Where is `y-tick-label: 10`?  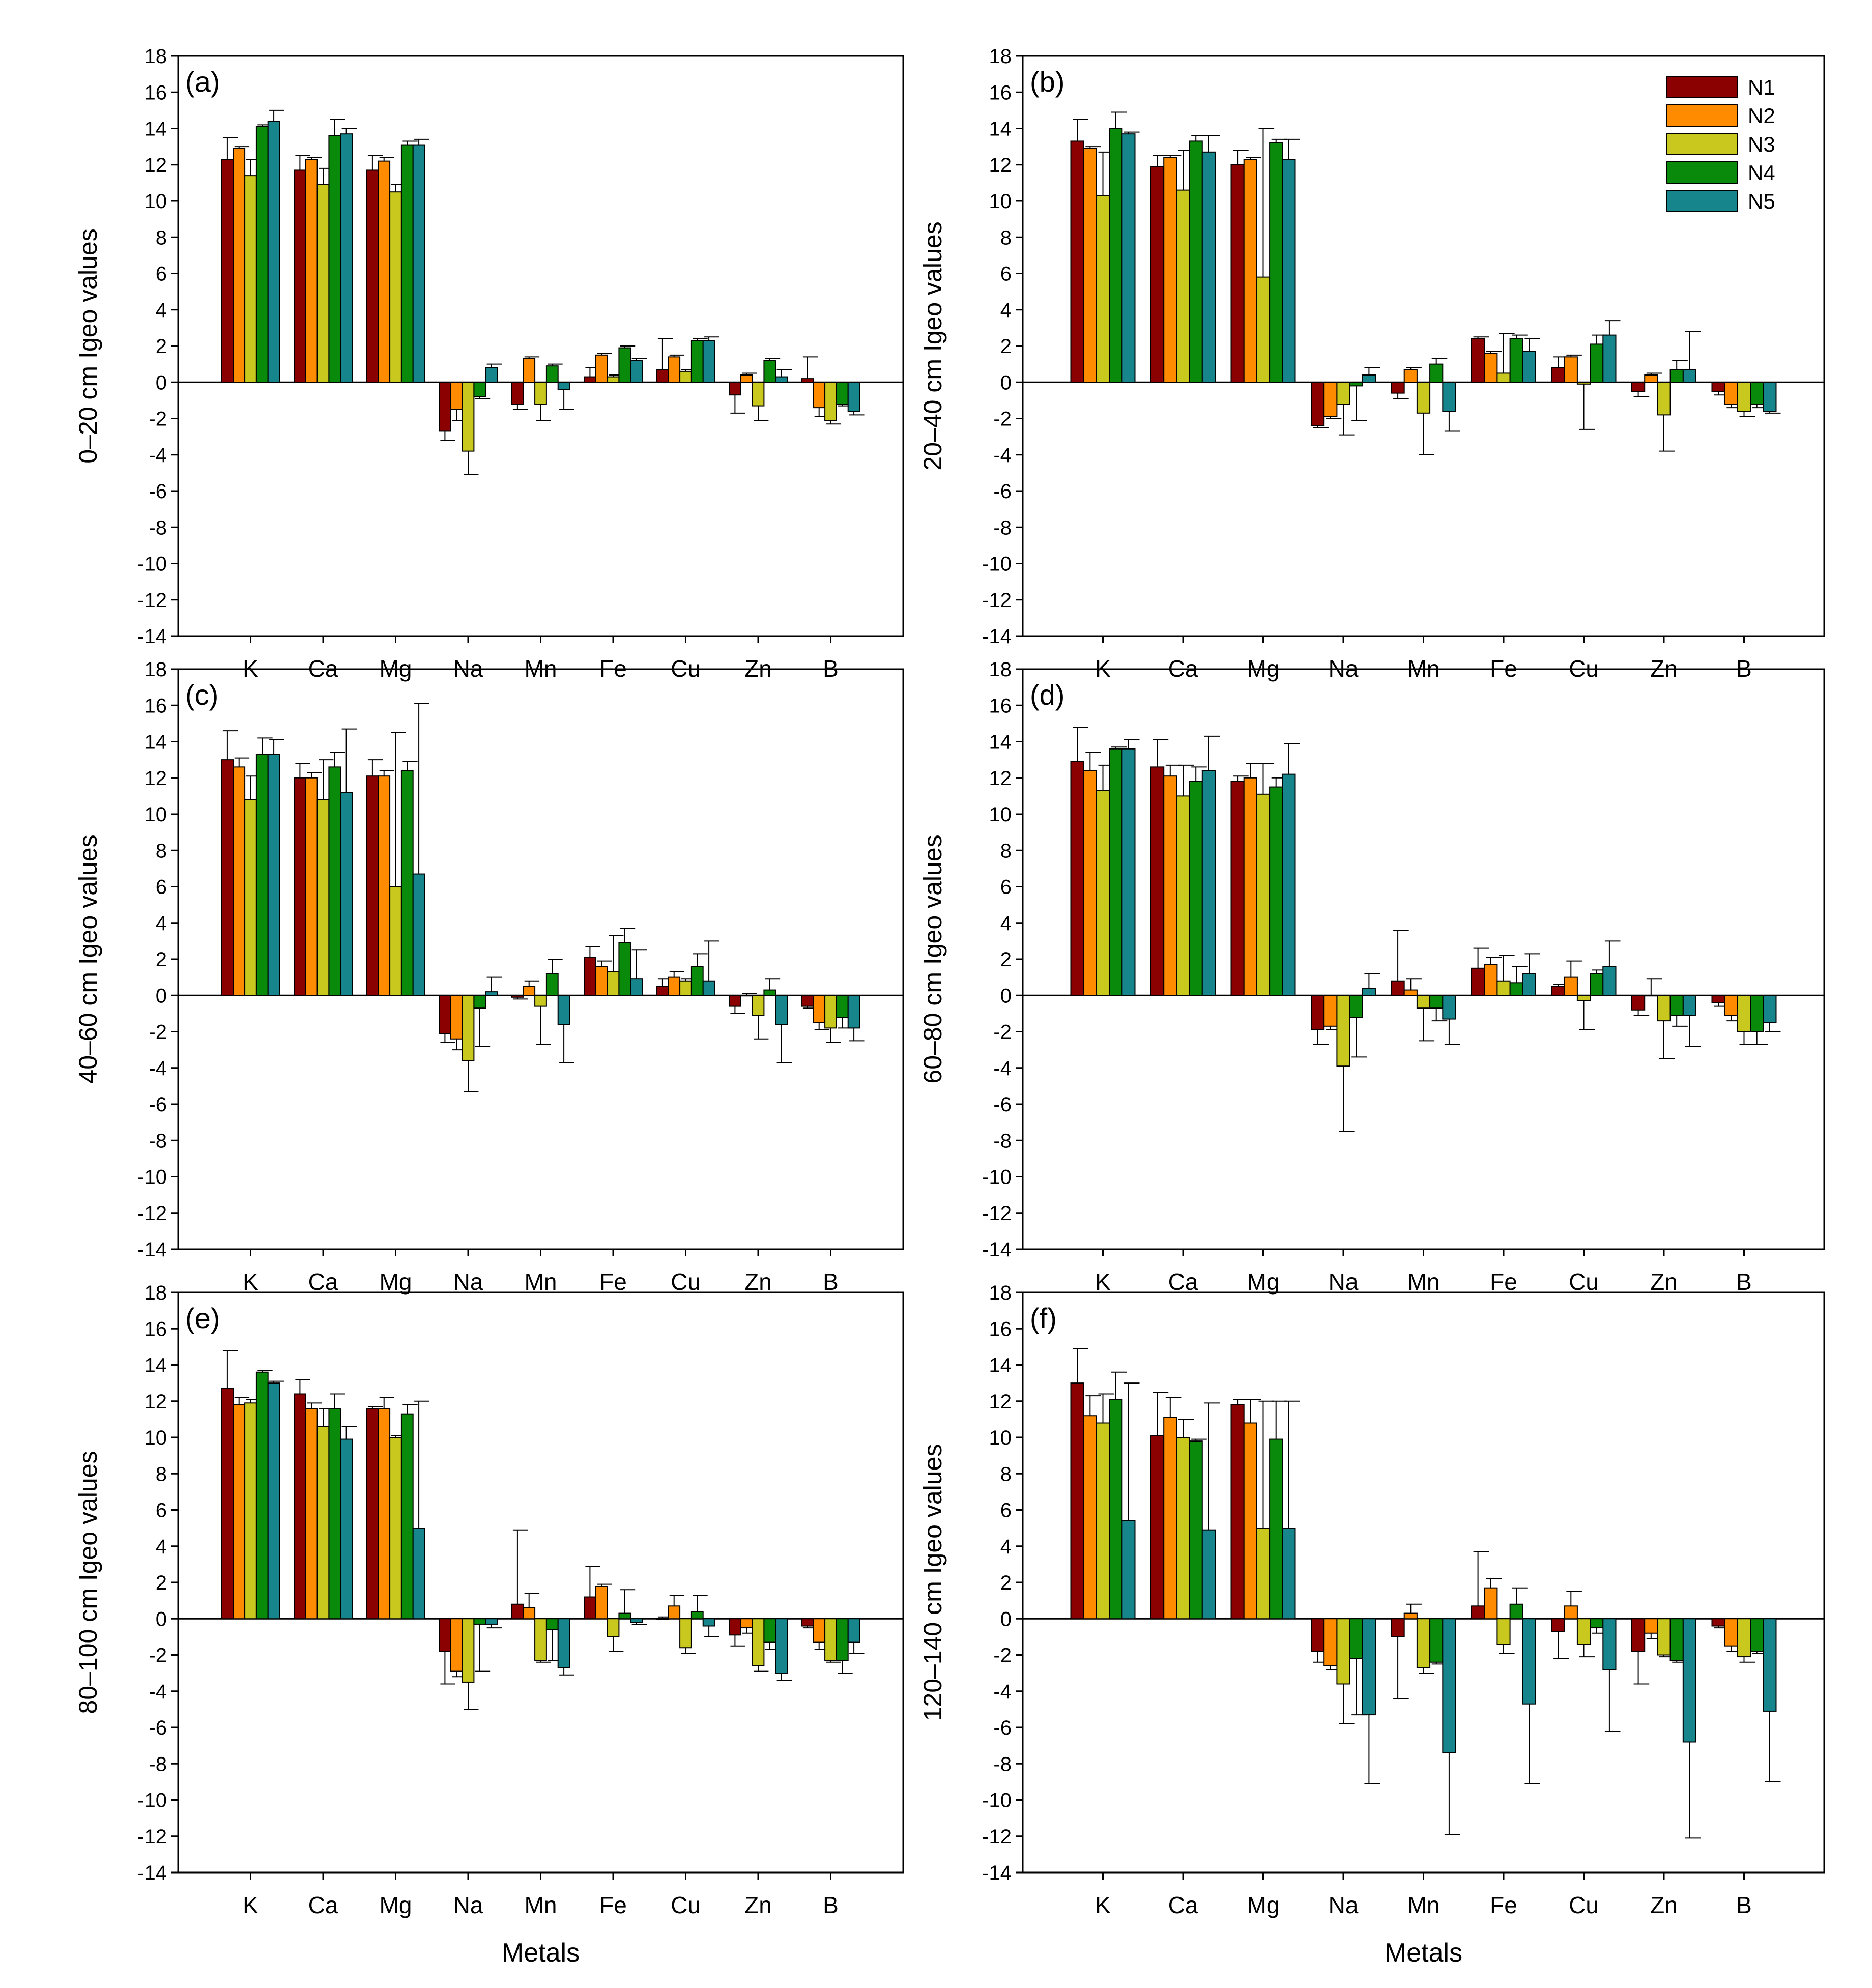 y-tick-label: 10 is located at coordinates (156, 201).